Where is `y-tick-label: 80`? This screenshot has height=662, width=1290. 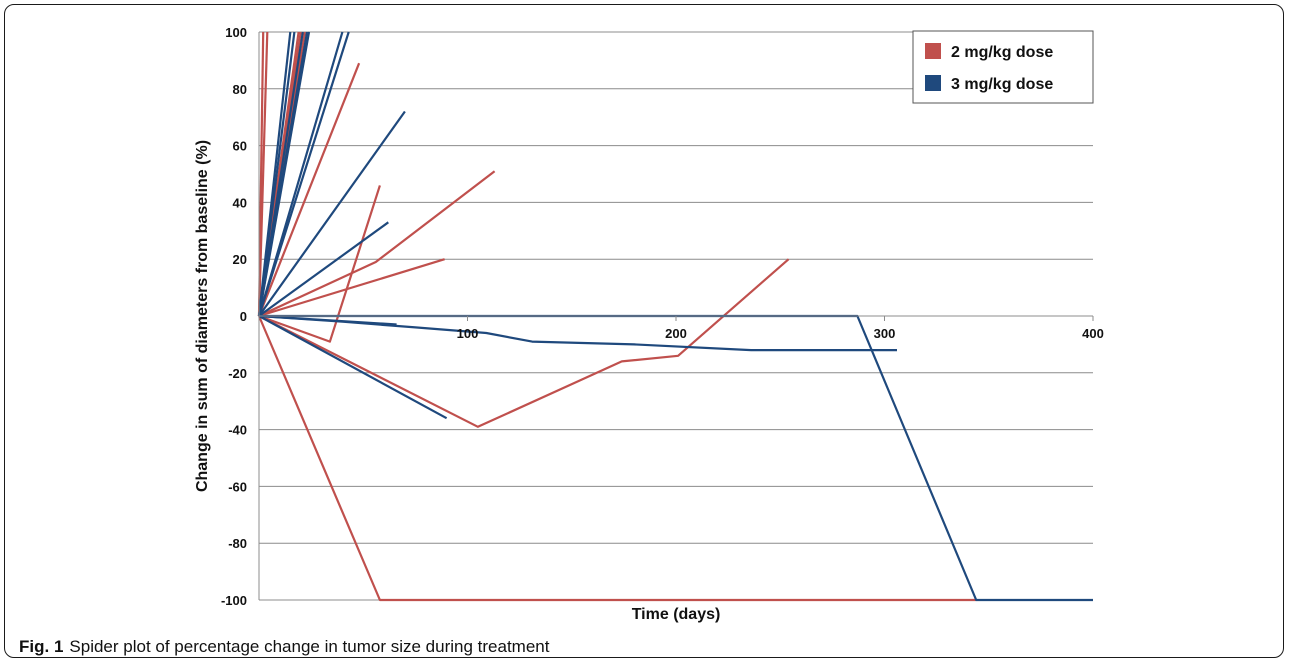 y-tick-label: 80 is located at coordinates (240, 89).